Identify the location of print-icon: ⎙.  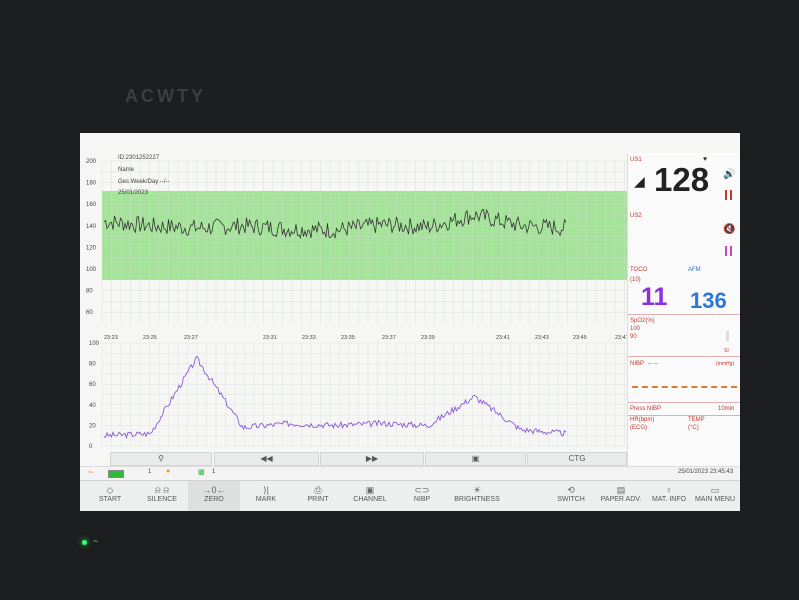
(318, 490).